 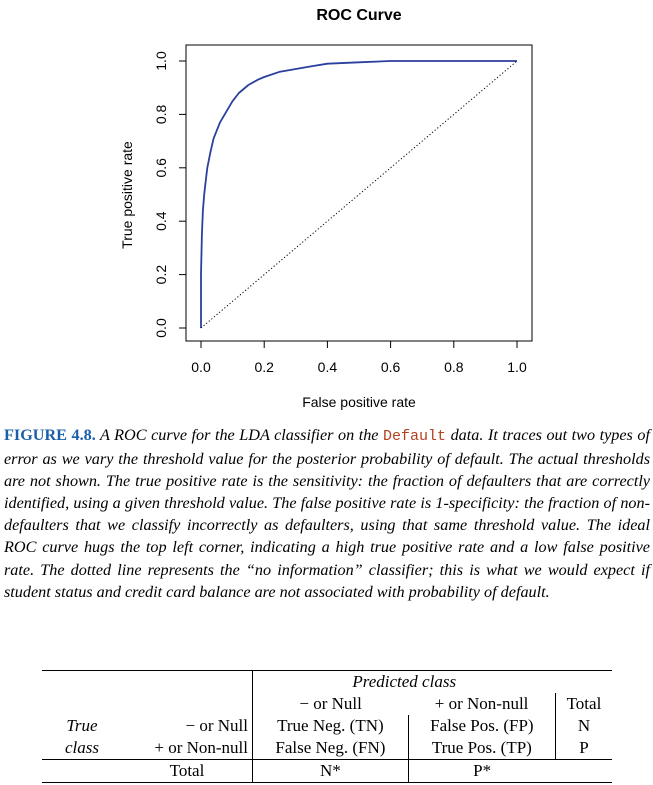 I want to click on table-row: − or Null + or Non-null Total, so click(x=327, y=704).